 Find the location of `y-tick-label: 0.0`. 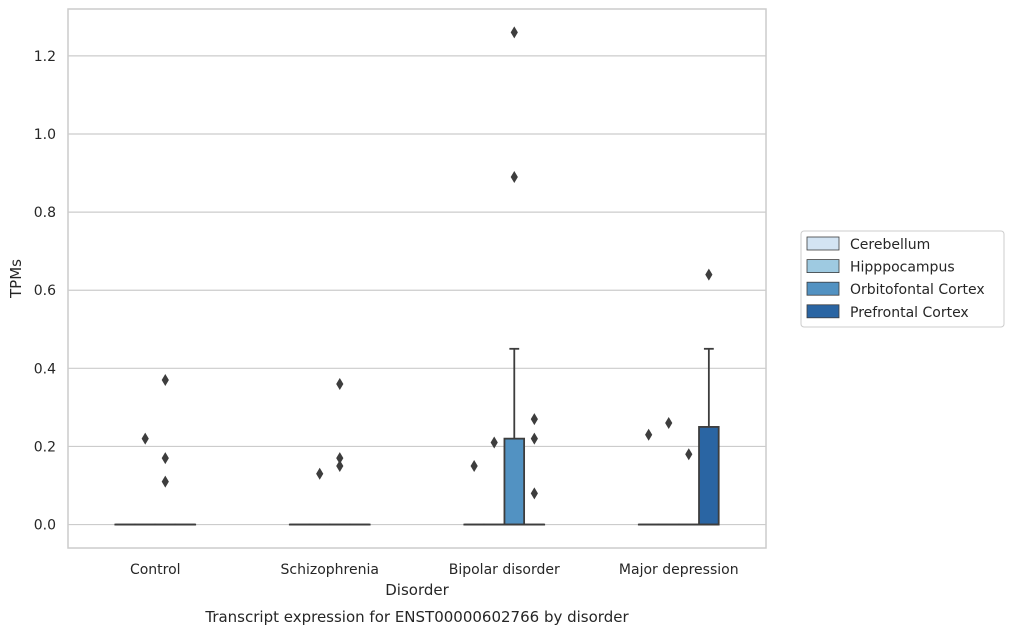

y-tick-label: 0.0 is located at coordinates (45, 526).